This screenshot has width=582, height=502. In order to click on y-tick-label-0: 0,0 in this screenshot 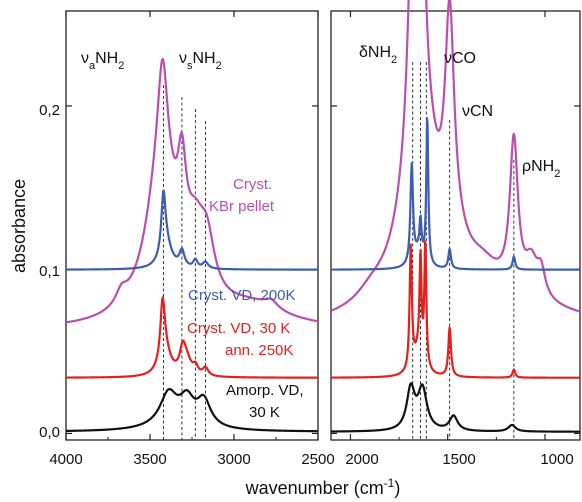, I will do `click(49, 432)`.